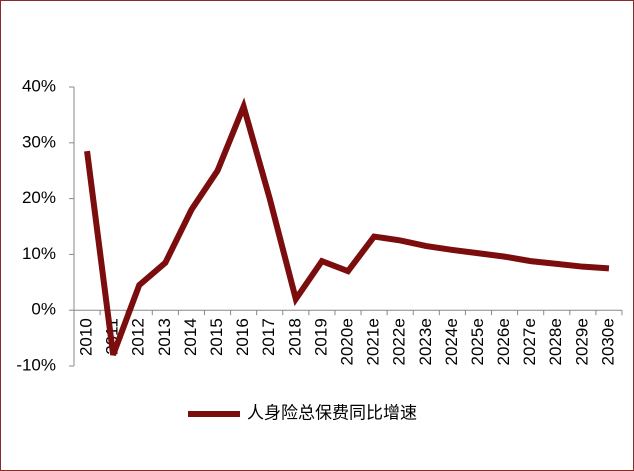 Image resolution: width=634 pixels, height=471 pixels. What do you see at coordinates (451, 341) in the screenshot?
I see `x-tick-label: 2024e` at bounding box center [451, 341].